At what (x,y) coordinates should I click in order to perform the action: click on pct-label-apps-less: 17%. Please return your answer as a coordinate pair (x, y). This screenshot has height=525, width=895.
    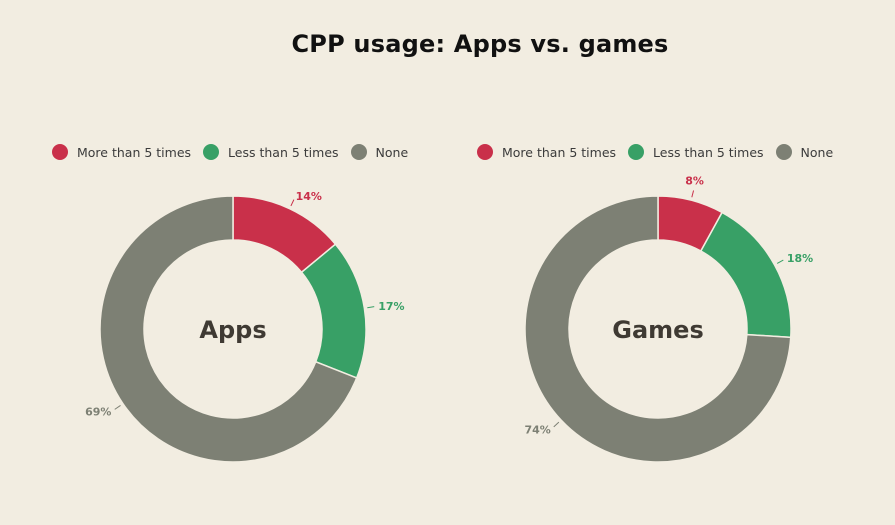
    Looking at the image, I should click on (391, 306).